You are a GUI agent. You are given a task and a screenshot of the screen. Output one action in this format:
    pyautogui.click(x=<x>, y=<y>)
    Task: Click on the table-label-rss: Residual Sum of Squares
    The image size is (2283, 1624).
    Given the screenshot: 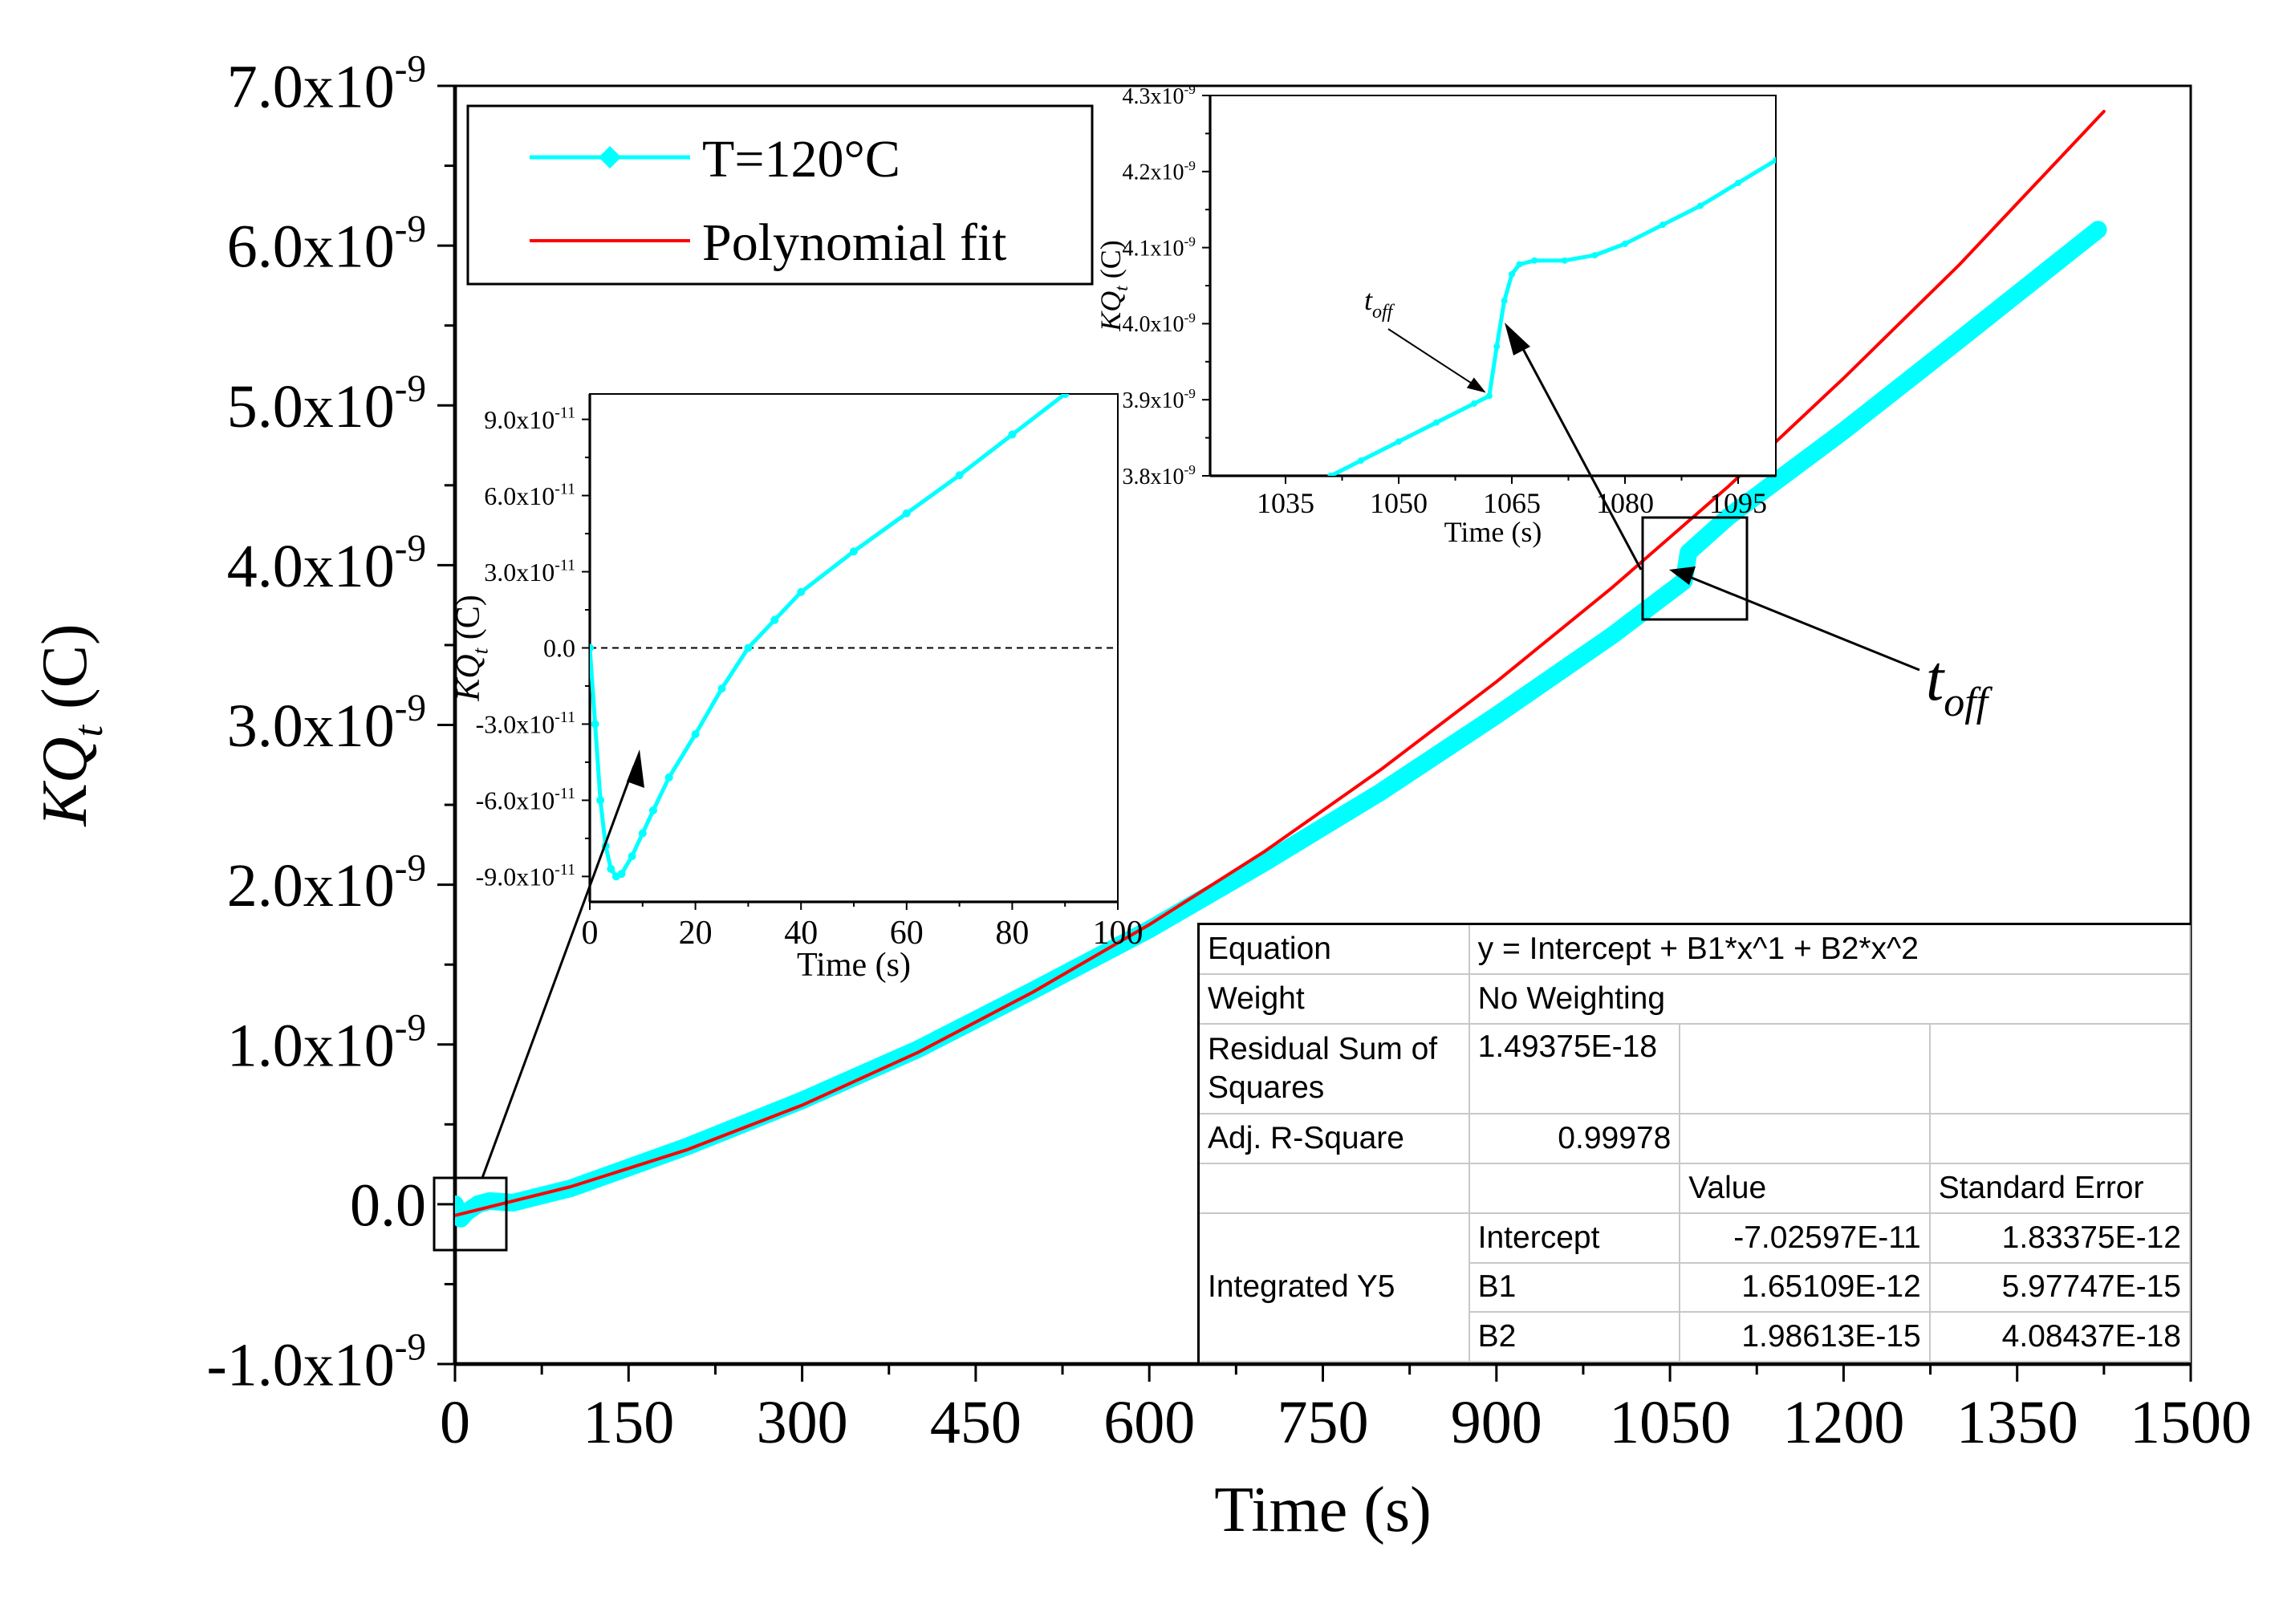 What is the action you would take?
    pyautogui.click(x=1333, y=1068)
    